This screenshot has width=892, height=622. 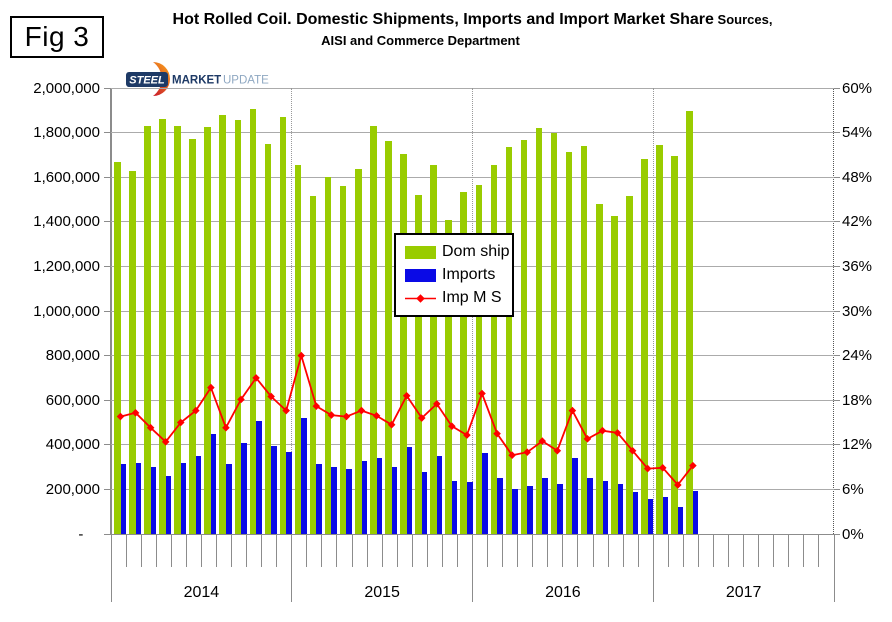 I want to click on year-label-2015: 2015, so click(x=382, y=592).